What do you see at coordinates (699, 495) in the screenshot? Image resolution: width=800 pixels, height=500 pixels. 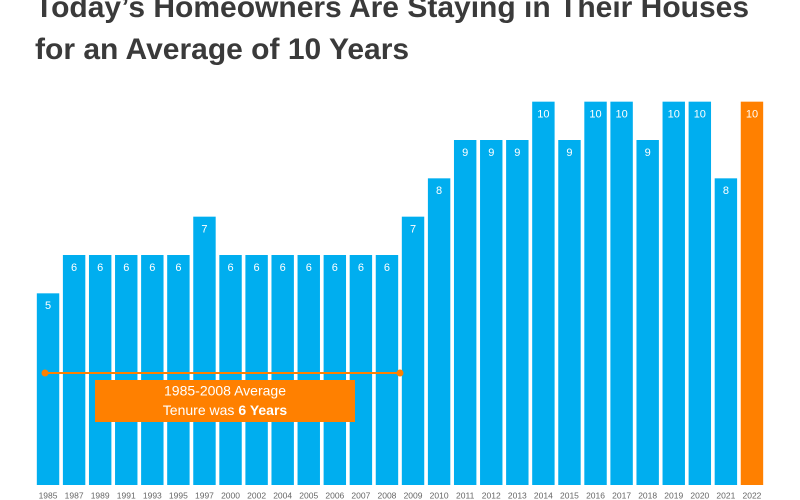 I see `x-tick-label: 2020` at bounding box center [699, 495].